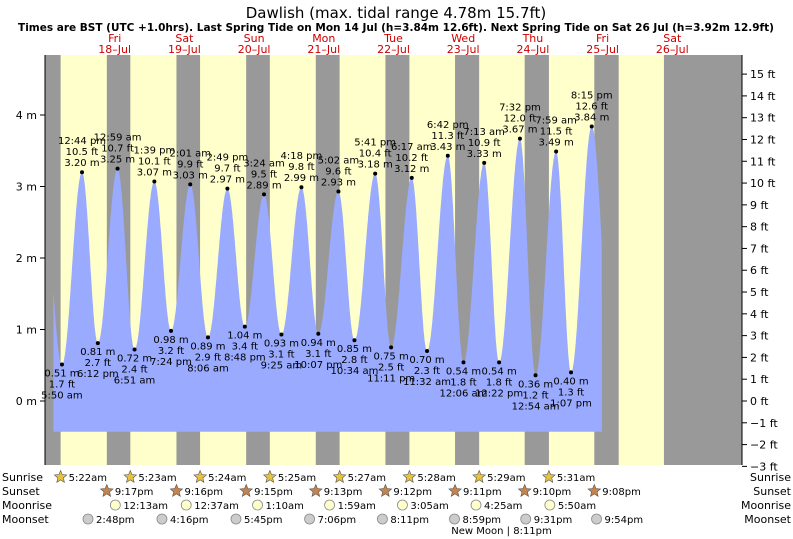 This screenshot has height=539, width=793. What do you see at coordinates (552, 492) in the screenshot?
I see `sunset-time: 9:10pm` at bounding box center [552, 492].